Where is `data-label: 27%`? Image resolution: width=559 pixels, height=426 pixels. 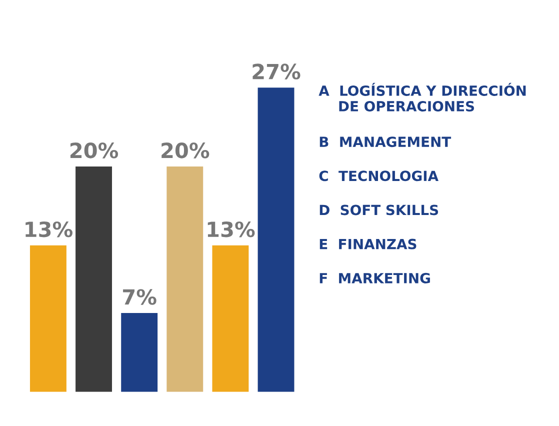
data-label: 27% is located at coordinates (276, 72).